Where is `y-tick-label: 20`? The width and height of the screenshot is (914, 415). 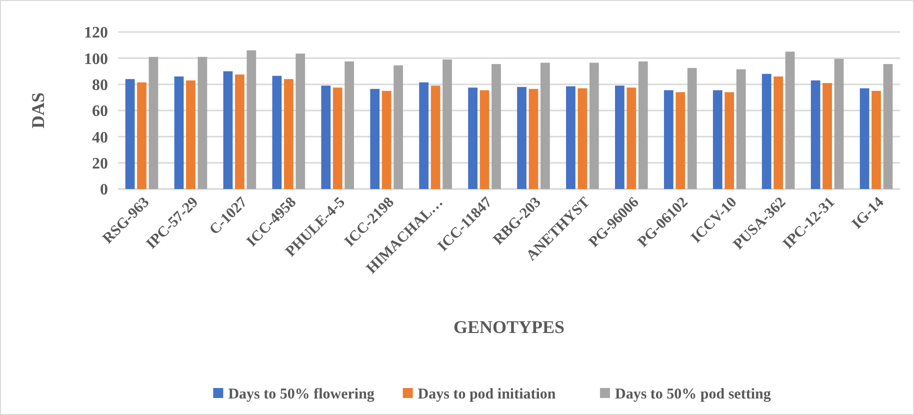 y-tick-label: 20 is located at coordinates (100, 163).